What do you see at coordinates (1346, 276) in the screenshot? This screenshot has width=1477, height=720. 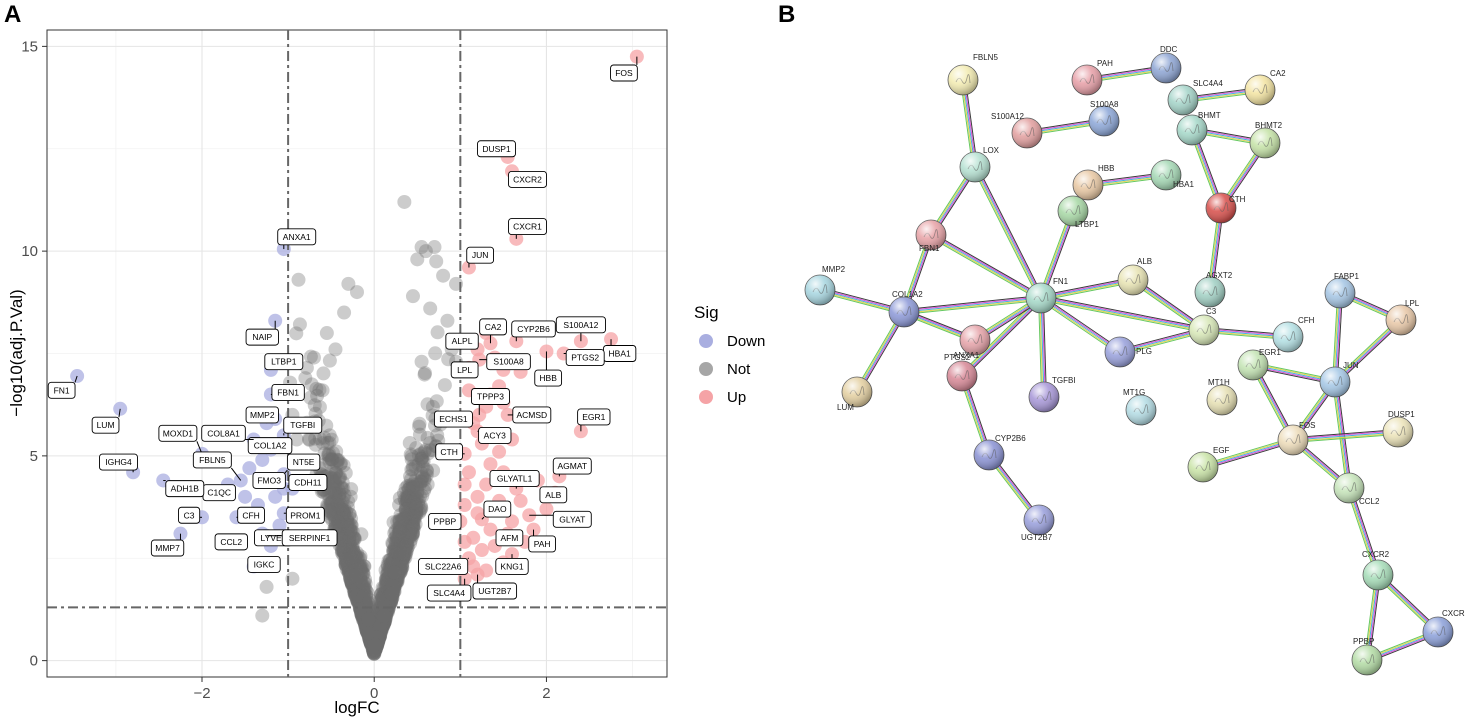 I see `node-label: FABP1` at bounding box center [1346, 276].